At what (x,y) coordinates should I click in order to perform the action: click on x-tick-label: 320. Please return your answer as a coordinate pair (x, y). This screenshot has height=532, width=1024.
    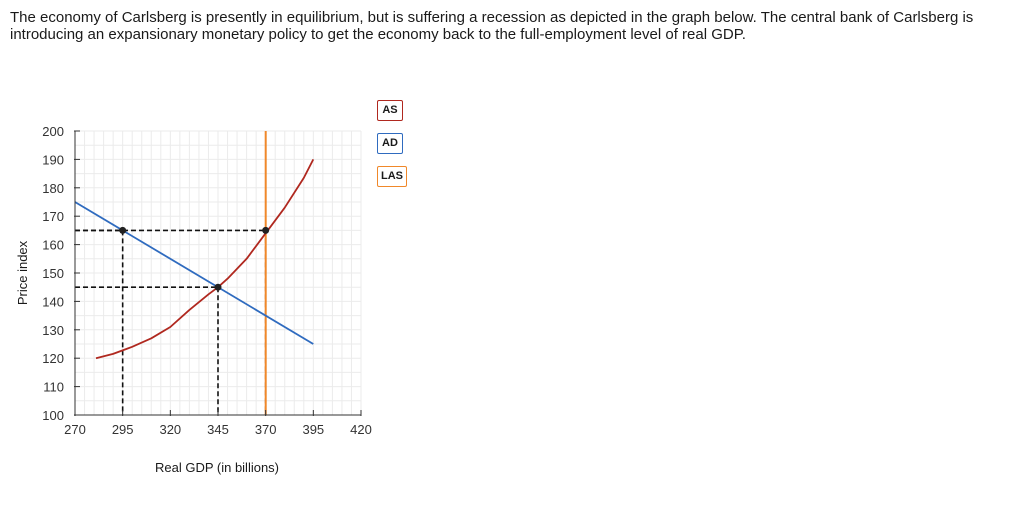
    Looking at the image, I should click on (170, 429).